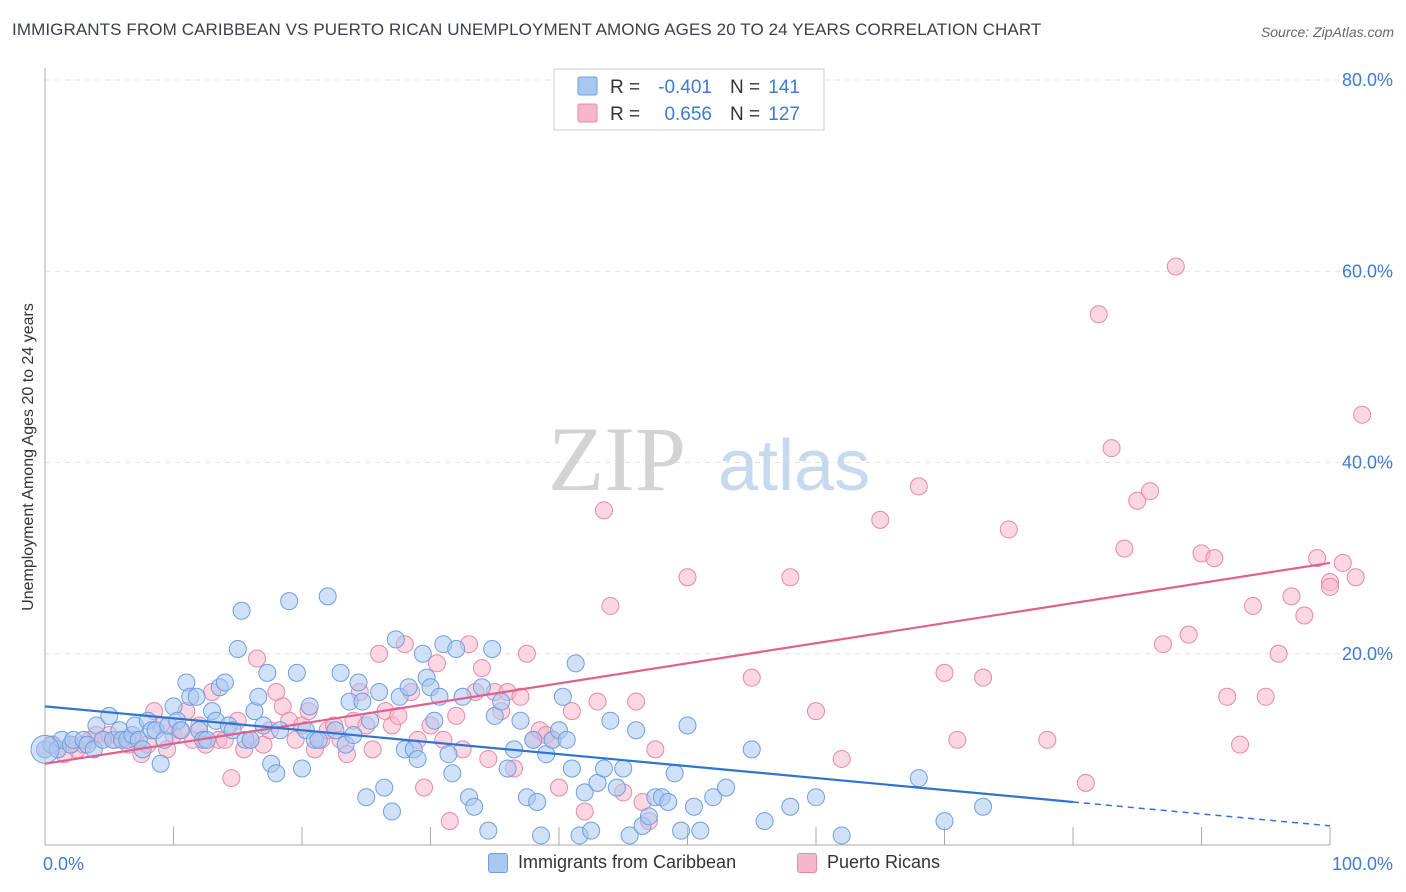  Describe the element at coordinates (559, 754) in the screenshot. I see `caribbean-trend-line` at that location.